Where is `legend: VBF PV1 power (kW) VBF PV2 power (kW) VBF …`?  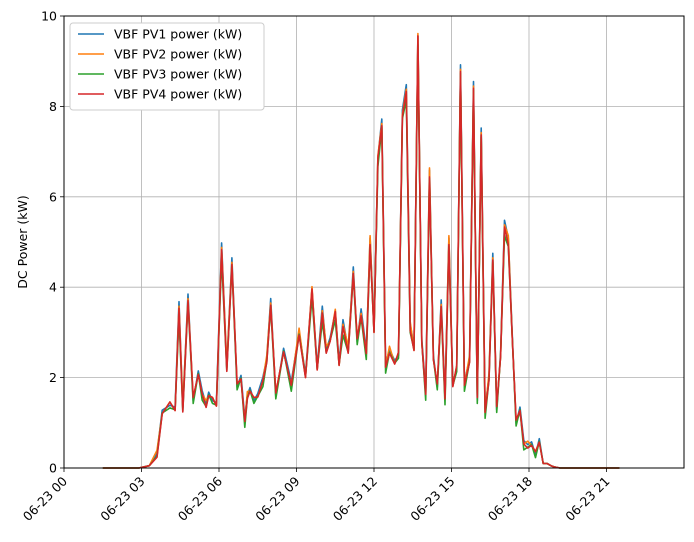
legend: VBF PV1 power (kW) VBF PV2 power (kW) VBF … is located at coordinates (167, 66).